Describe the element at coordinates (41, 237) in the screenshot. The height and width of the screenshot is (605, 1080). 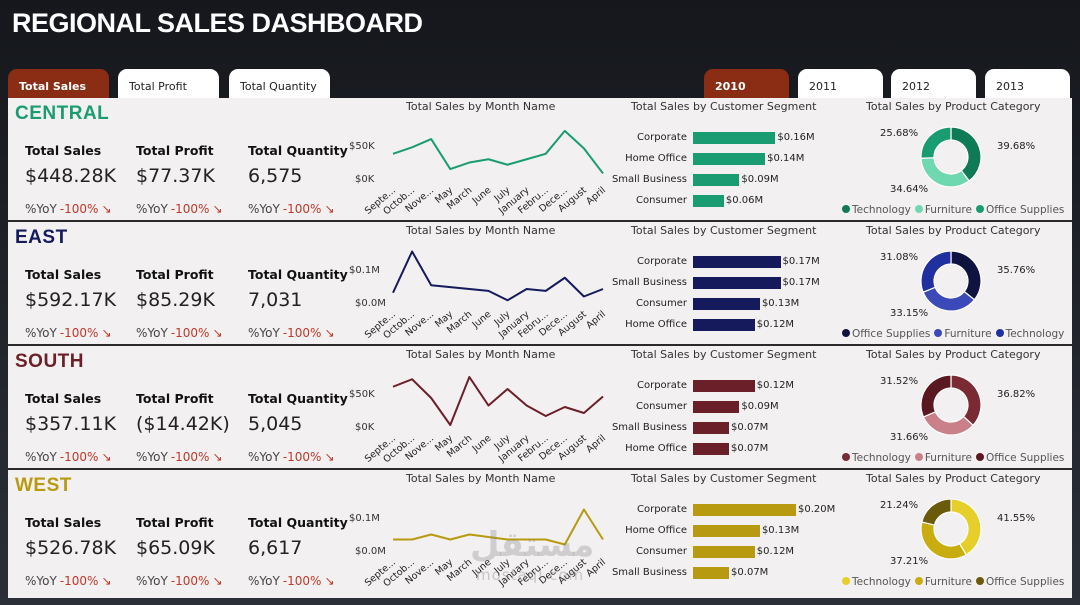
I see `region-name: EAST` at that location.